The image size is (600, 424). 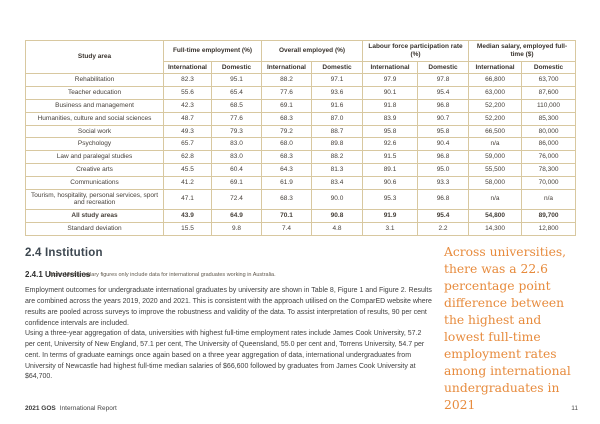 I want to click on value-cell: 86,000, so click(x=549, y=144).